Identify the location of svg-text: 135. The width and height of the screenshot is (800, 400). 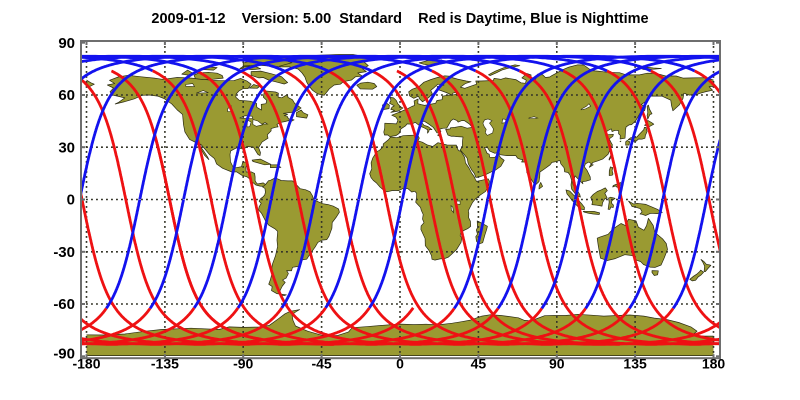
(635, 363).